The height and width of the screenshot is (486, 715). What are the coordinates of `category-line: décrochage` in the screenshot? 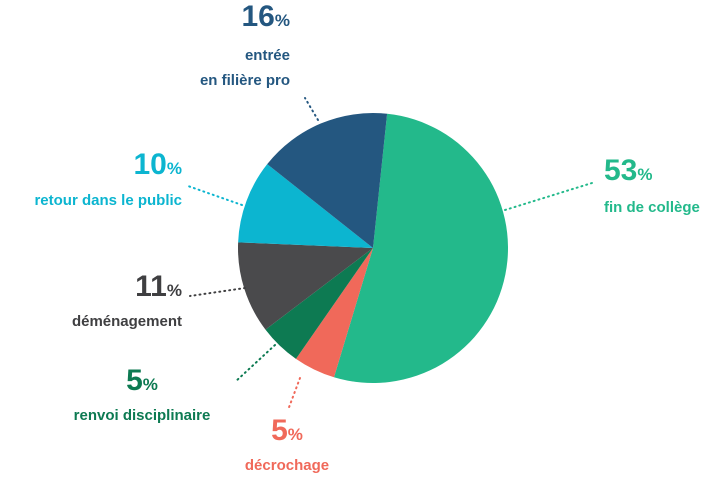 It's located at (287, 465).